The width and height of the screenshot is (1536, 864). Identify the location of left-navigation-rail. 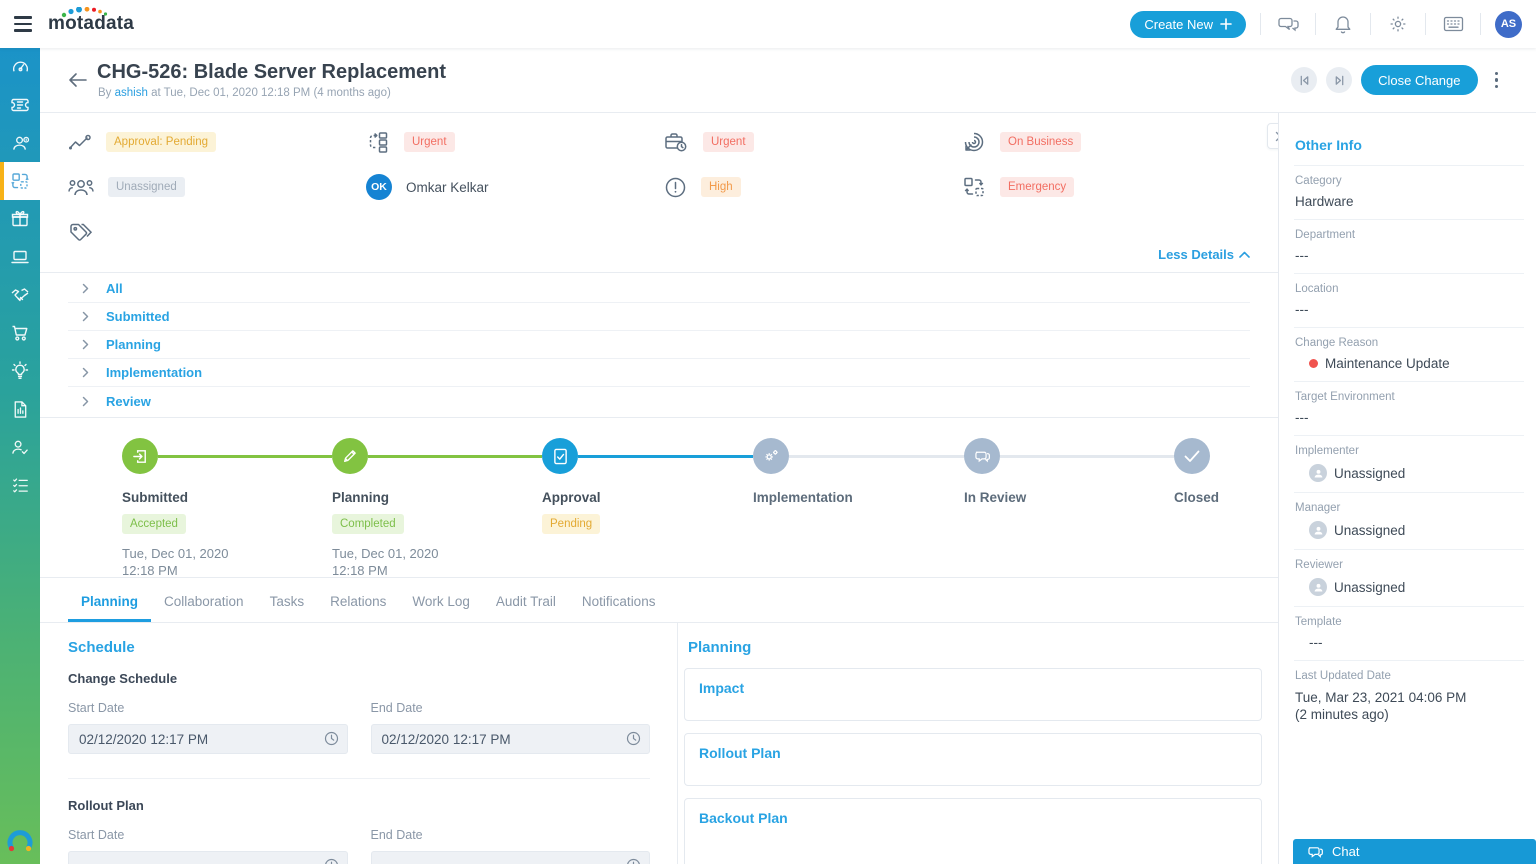
(20, 456).